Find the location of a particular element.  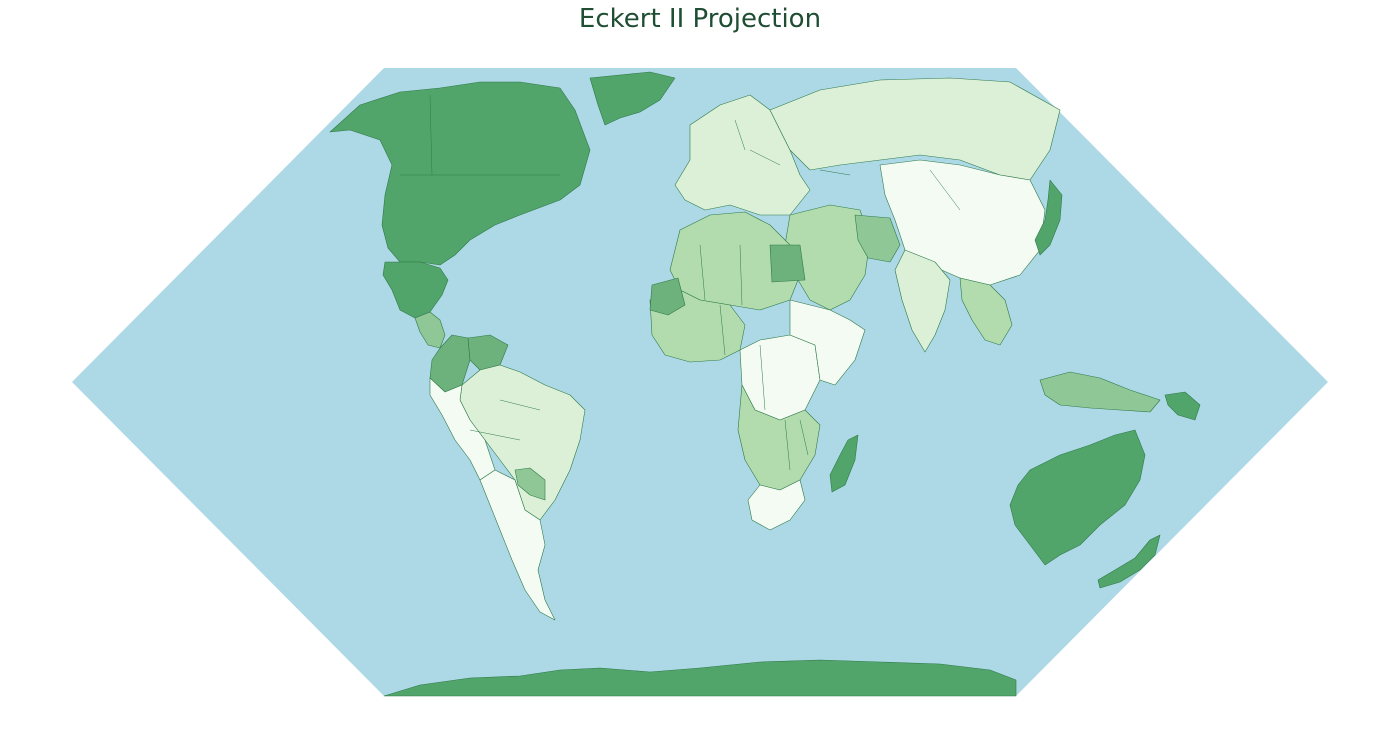

region-south-africa is located at coordinates (776, 505).